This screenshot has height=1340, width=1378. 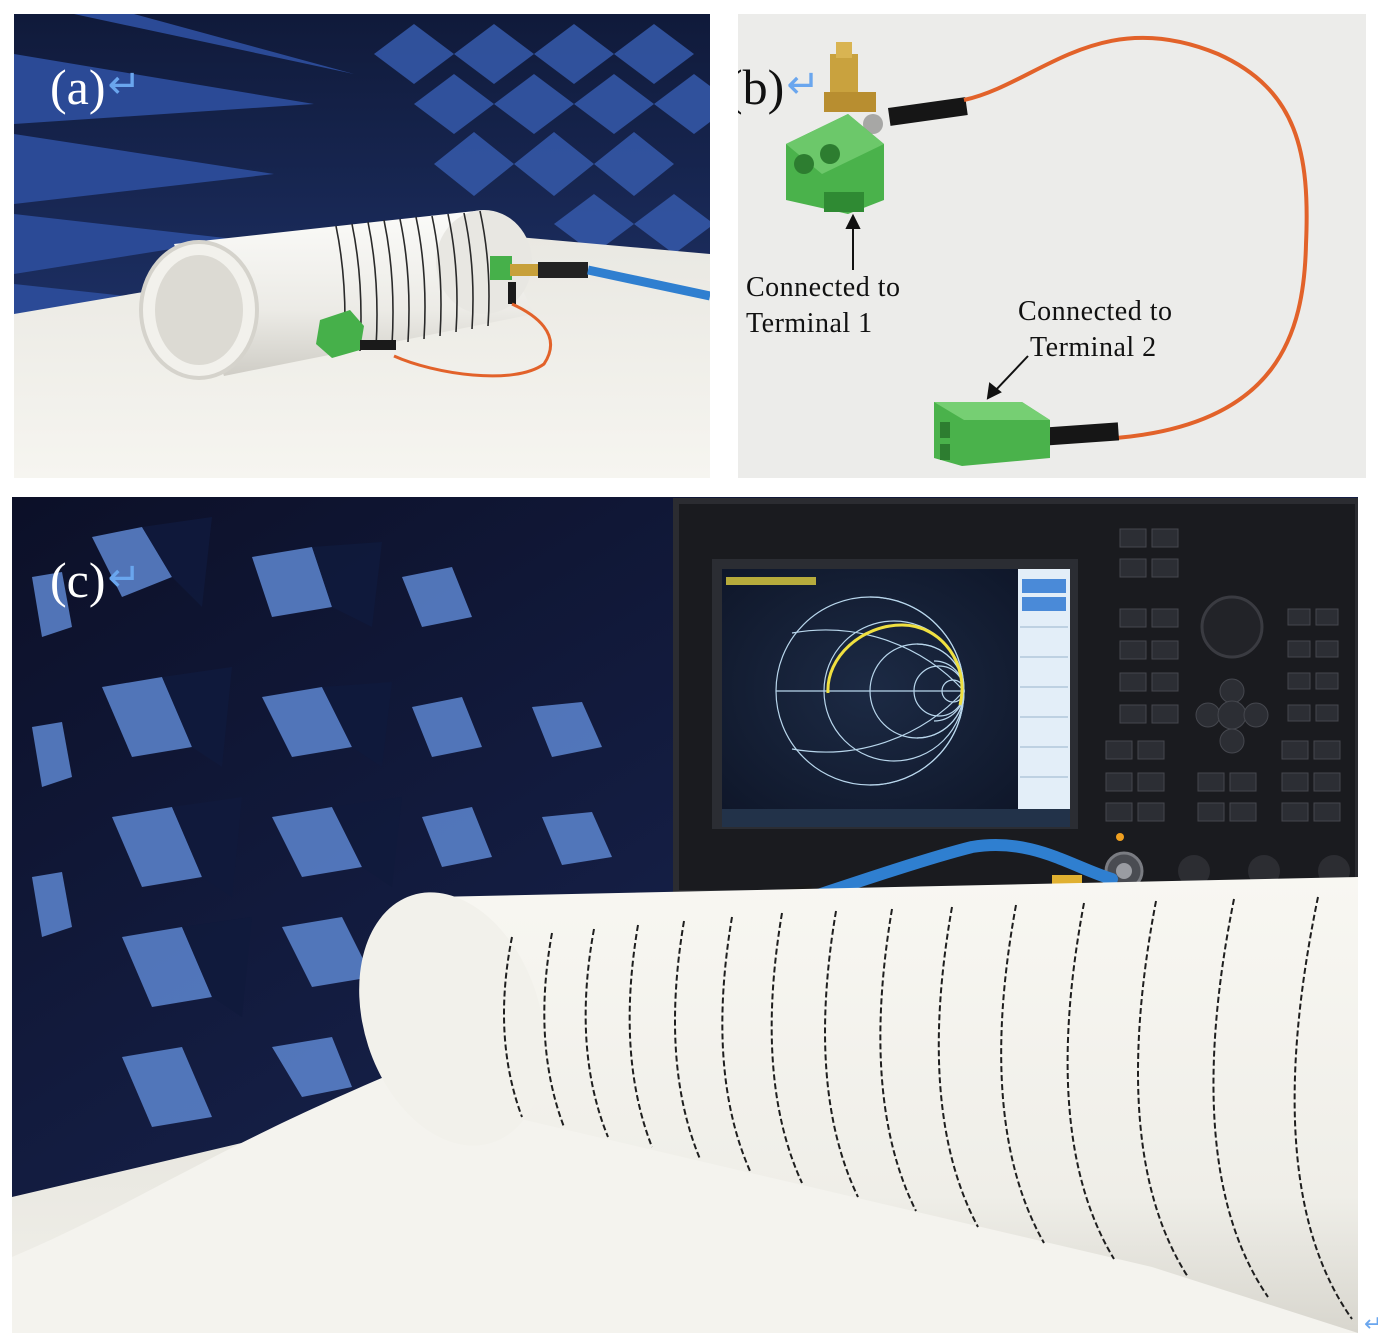 What do you see at coordinates (78, 580) in the screenshot?
I see `panel-c-tag-text: (c)` at bounding box center [78, 580].